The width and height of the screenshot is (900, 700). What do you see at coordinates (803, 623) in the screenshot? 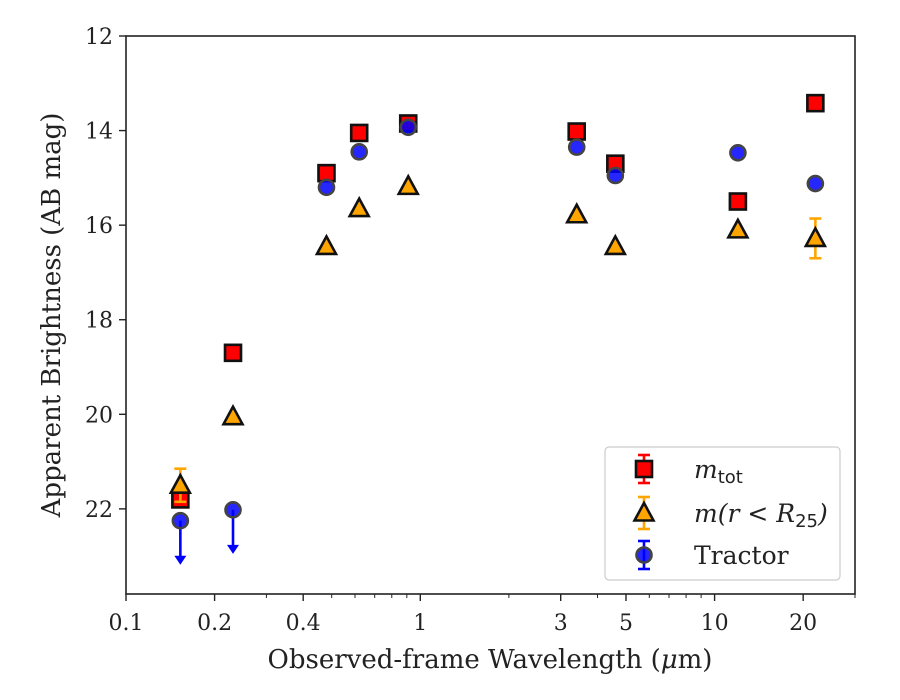
I see `x-tick-label: 20` at bounding box center [803, 623].